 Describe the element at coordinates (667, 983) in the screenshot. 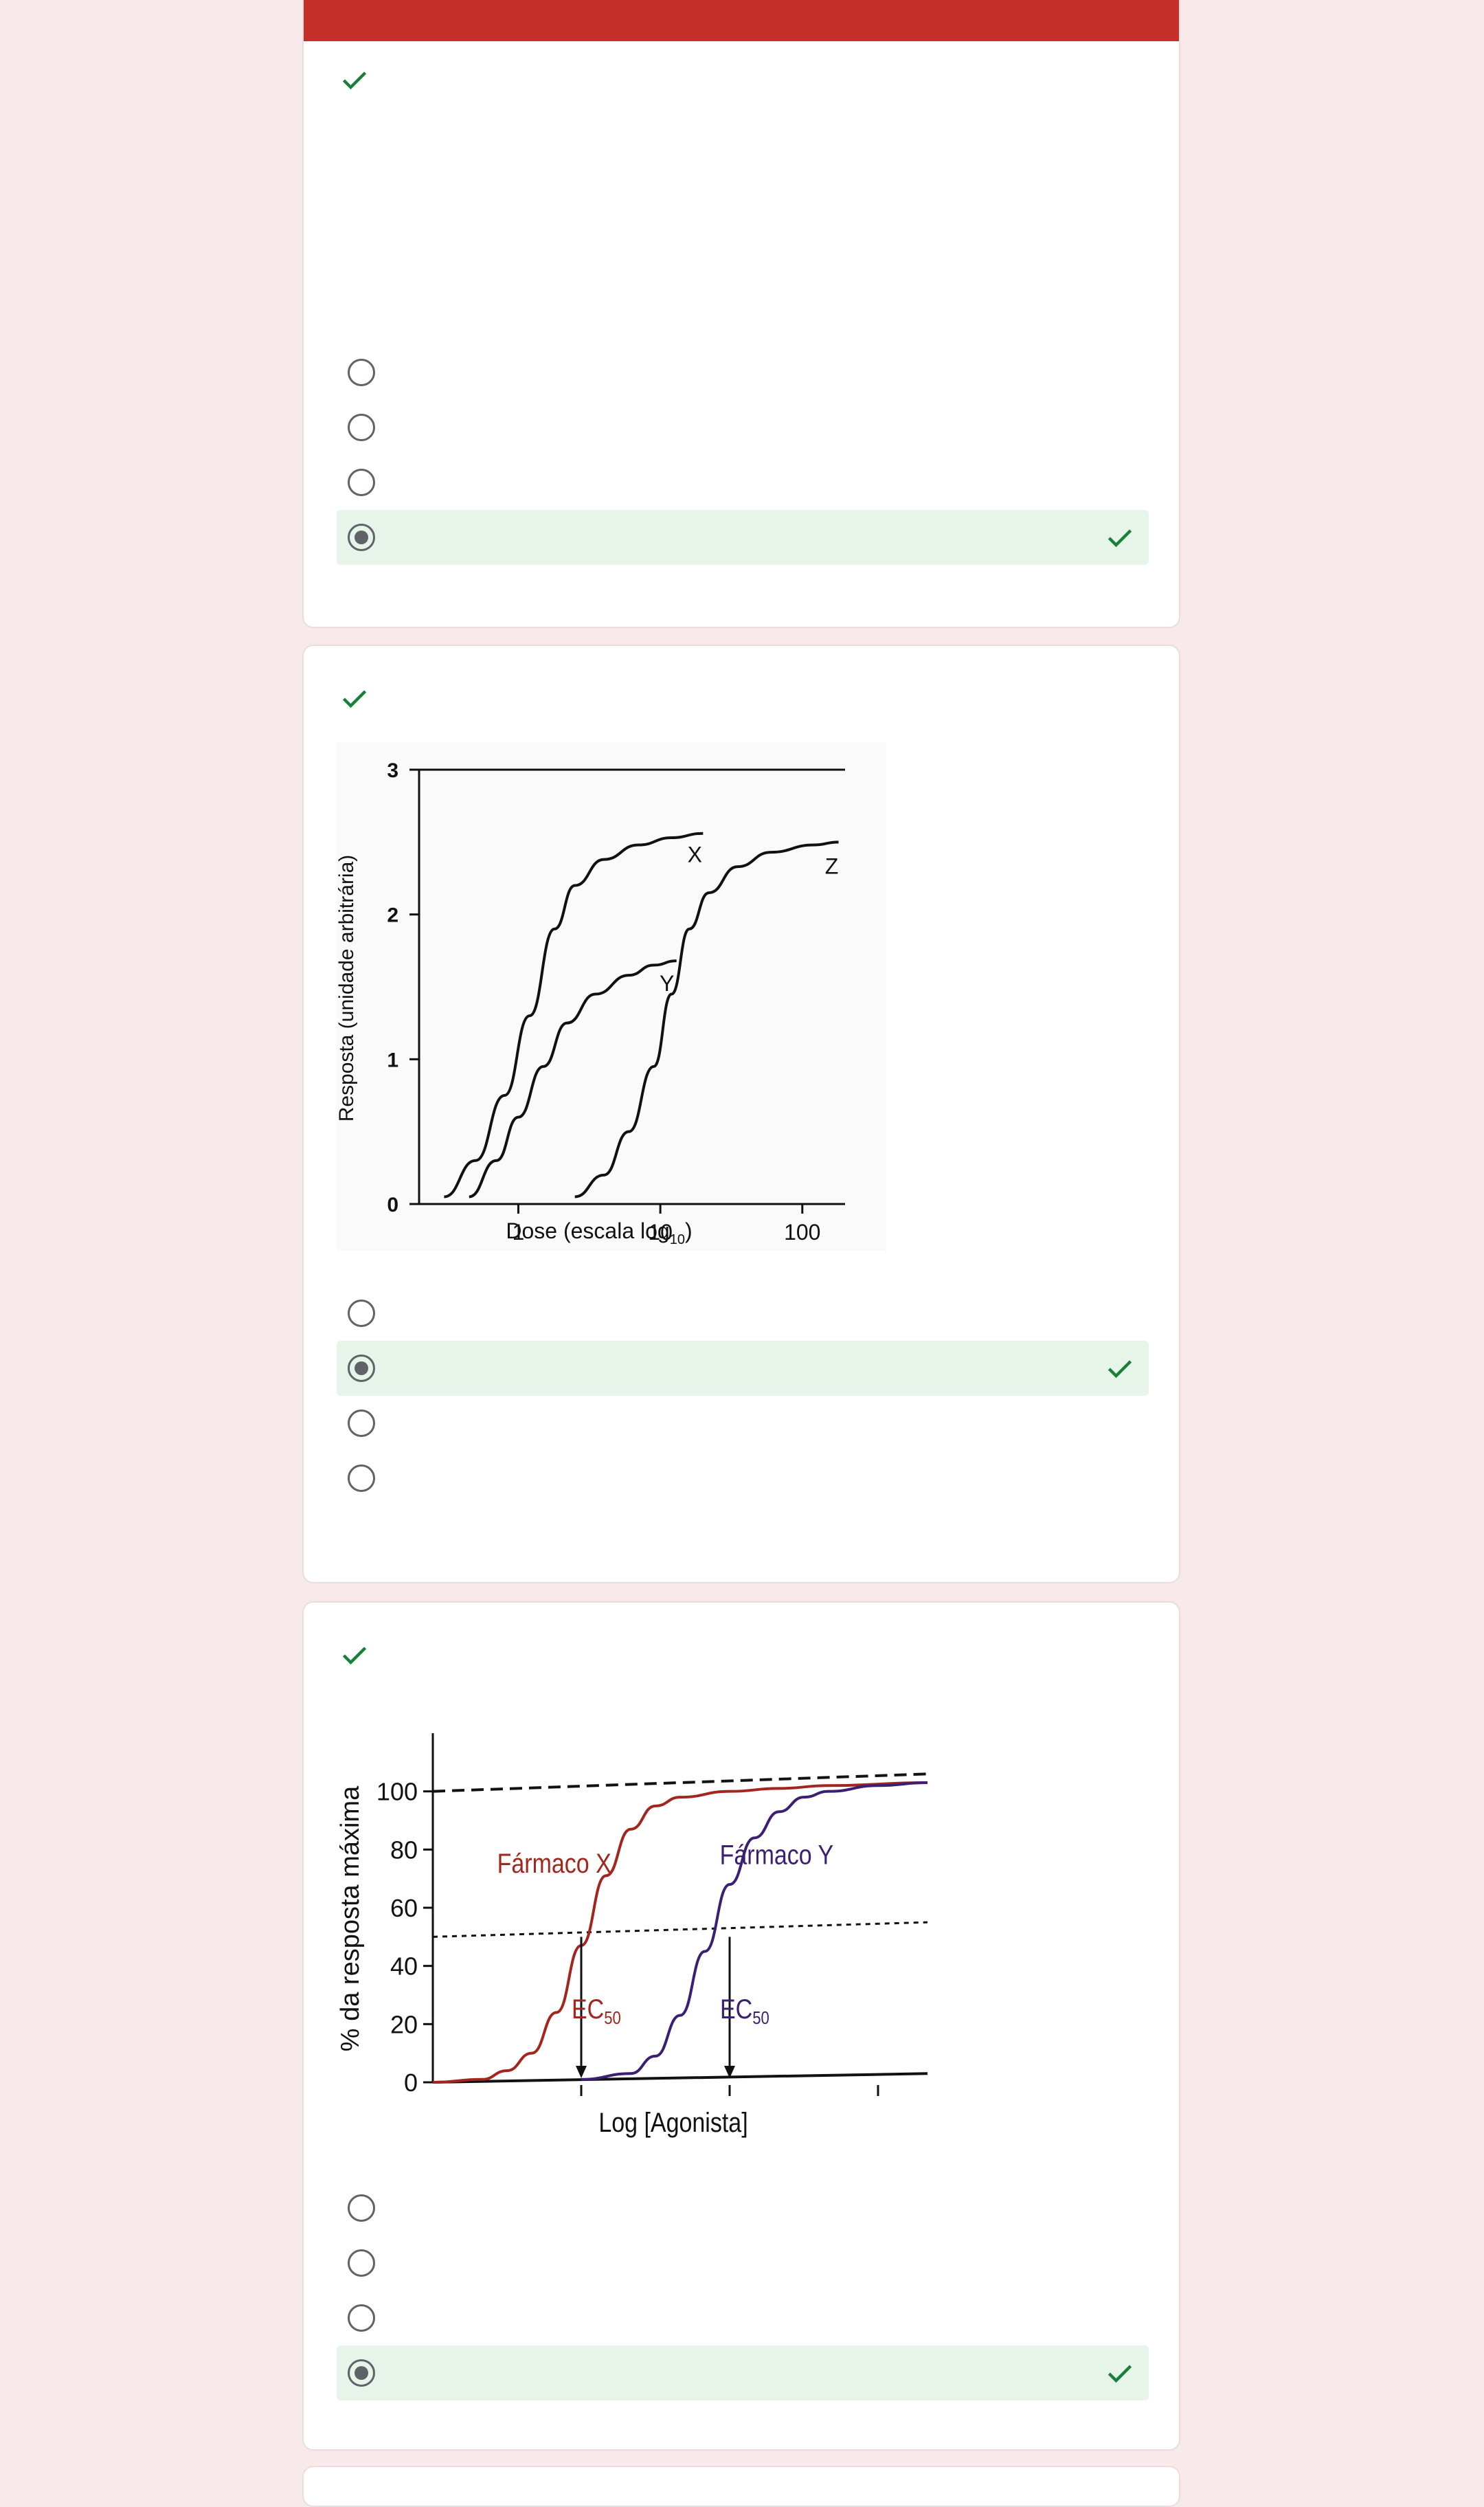

I see `series-label-y: Y` at that location.